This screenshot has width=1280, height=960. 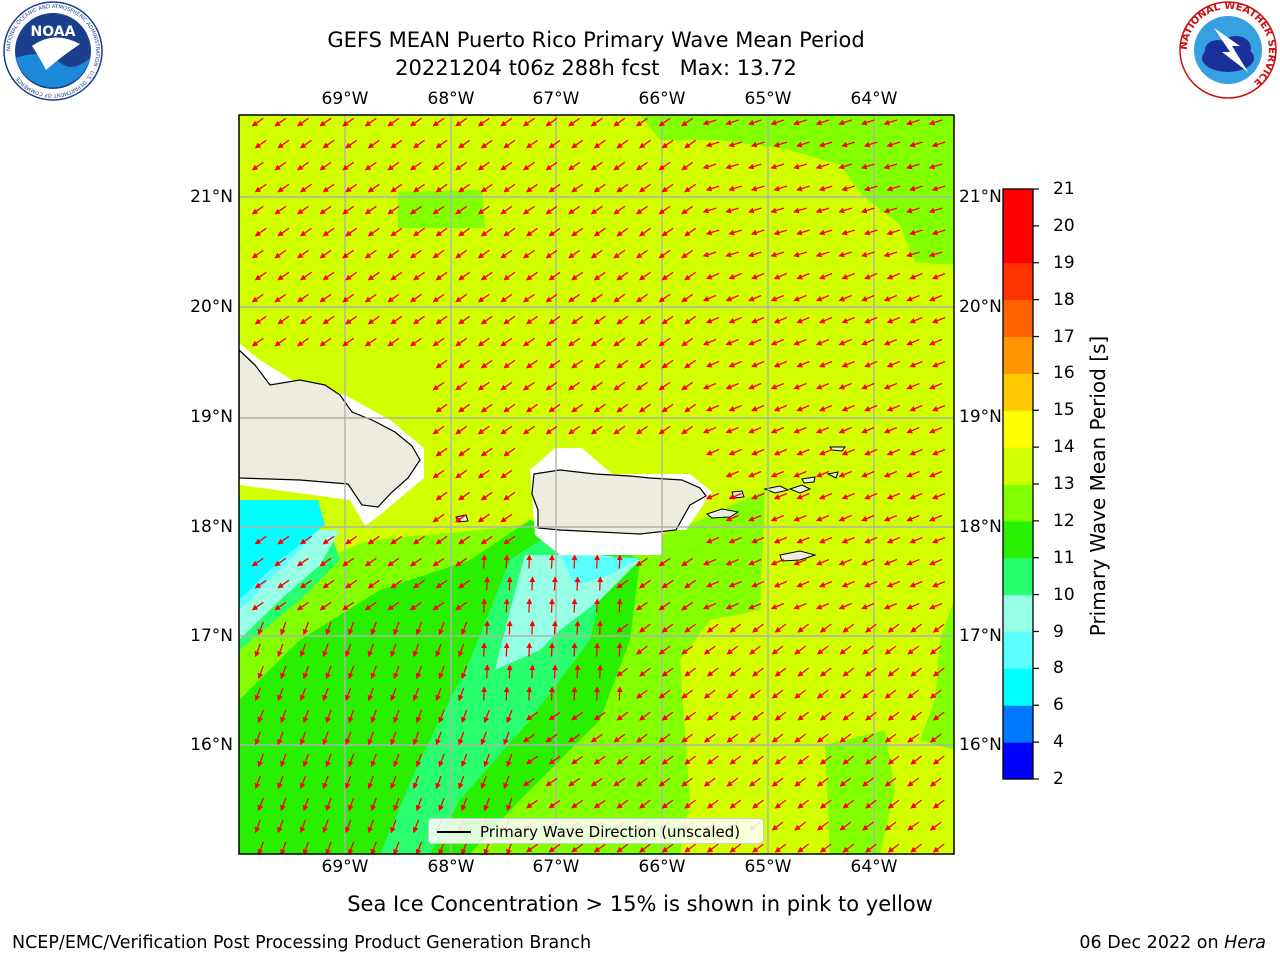 I want to click on lat-tick-right-19: 19°N, so click(x=980, y=417).